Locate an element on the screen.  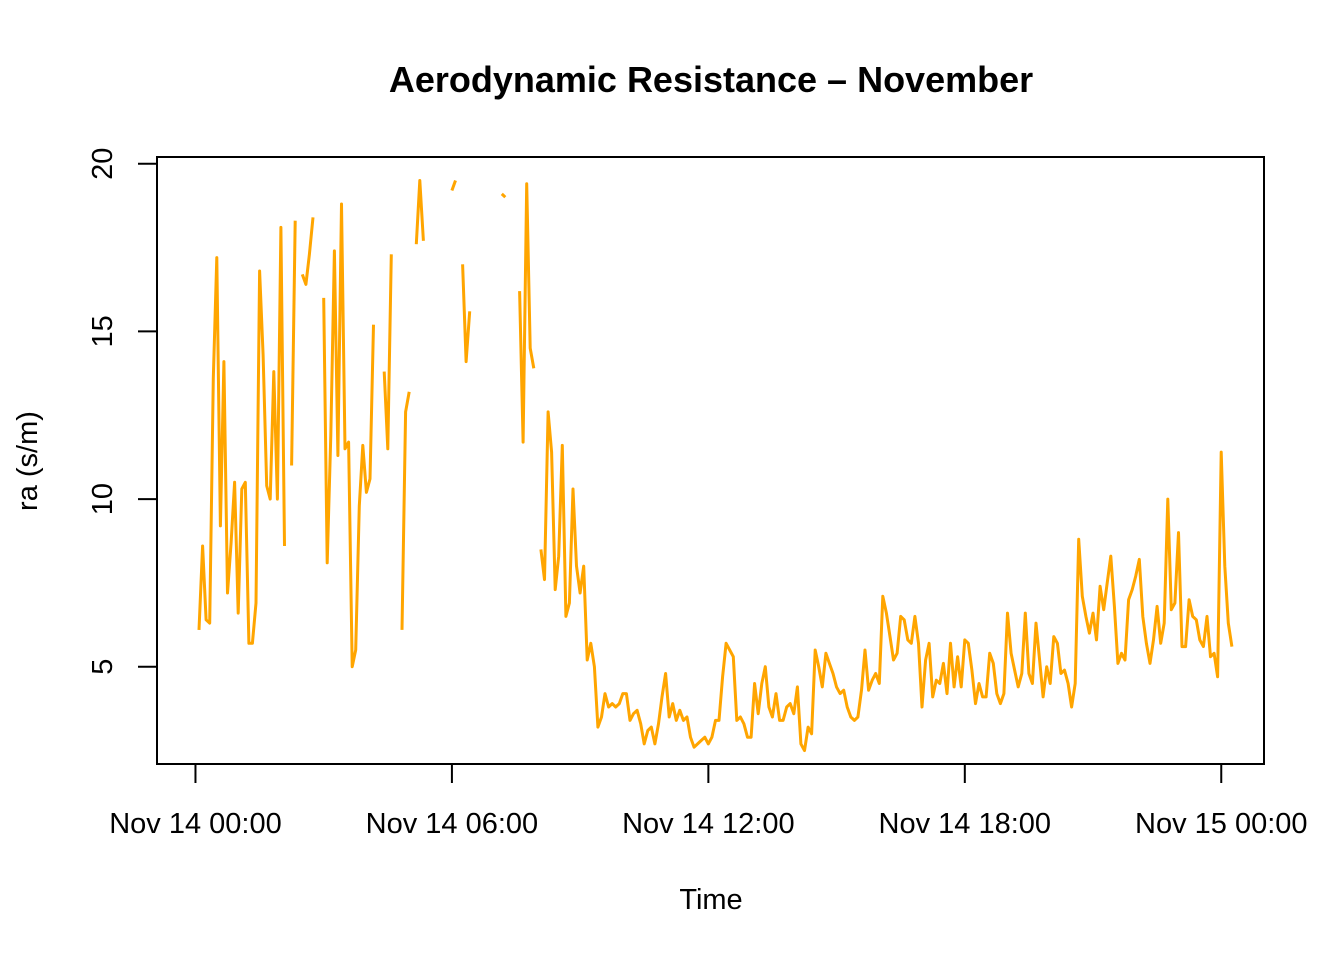
x-tick-label: Nov 14 18:00 is located at coordinates (965, 824).